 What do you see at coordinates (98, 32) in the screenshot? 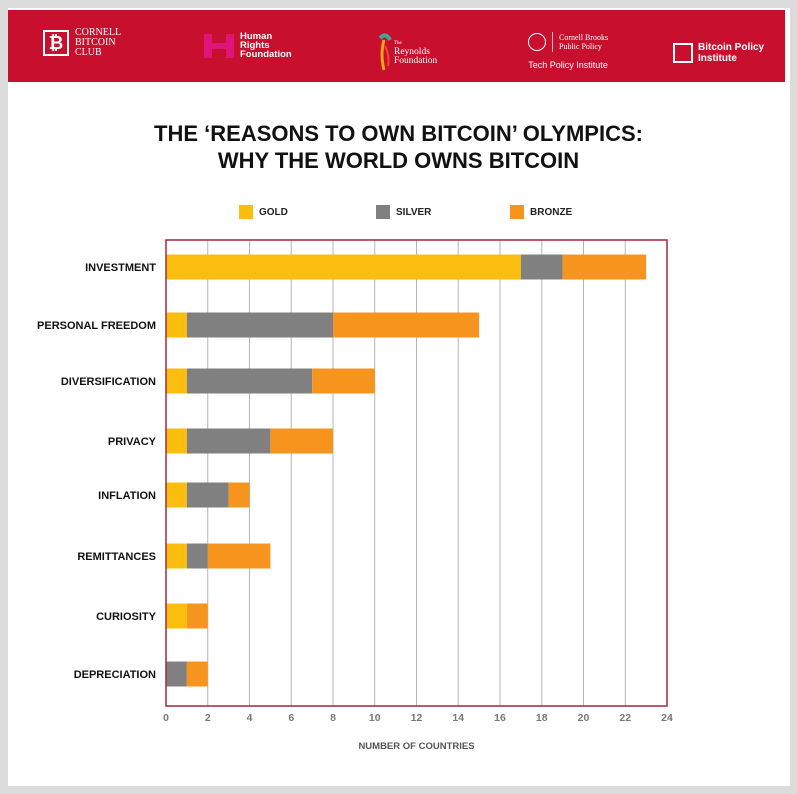
I see `logo-text: CORNELL` at bounding box center [98, 32].